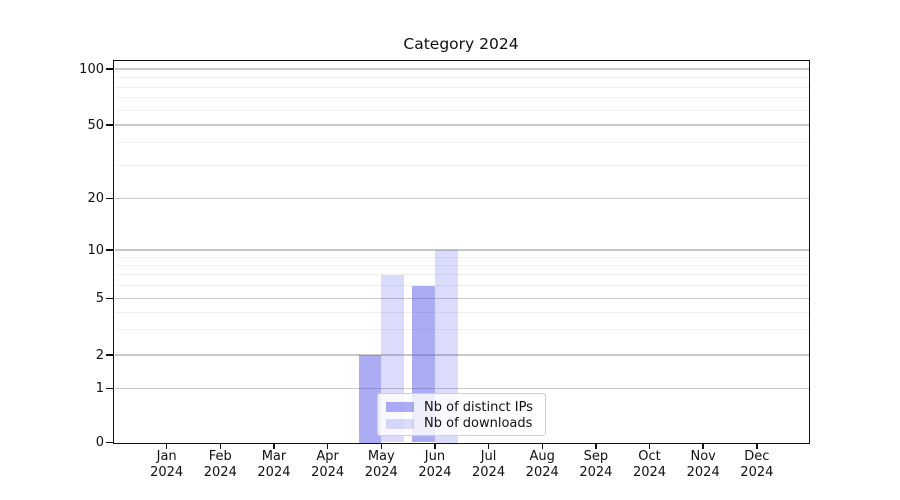 The width and height of the screenshot is (900, 500). Describe the element at coordinates (478, 407) in the screenshot. I see `legend-label-0: Nb of distinct IPs` at that location.